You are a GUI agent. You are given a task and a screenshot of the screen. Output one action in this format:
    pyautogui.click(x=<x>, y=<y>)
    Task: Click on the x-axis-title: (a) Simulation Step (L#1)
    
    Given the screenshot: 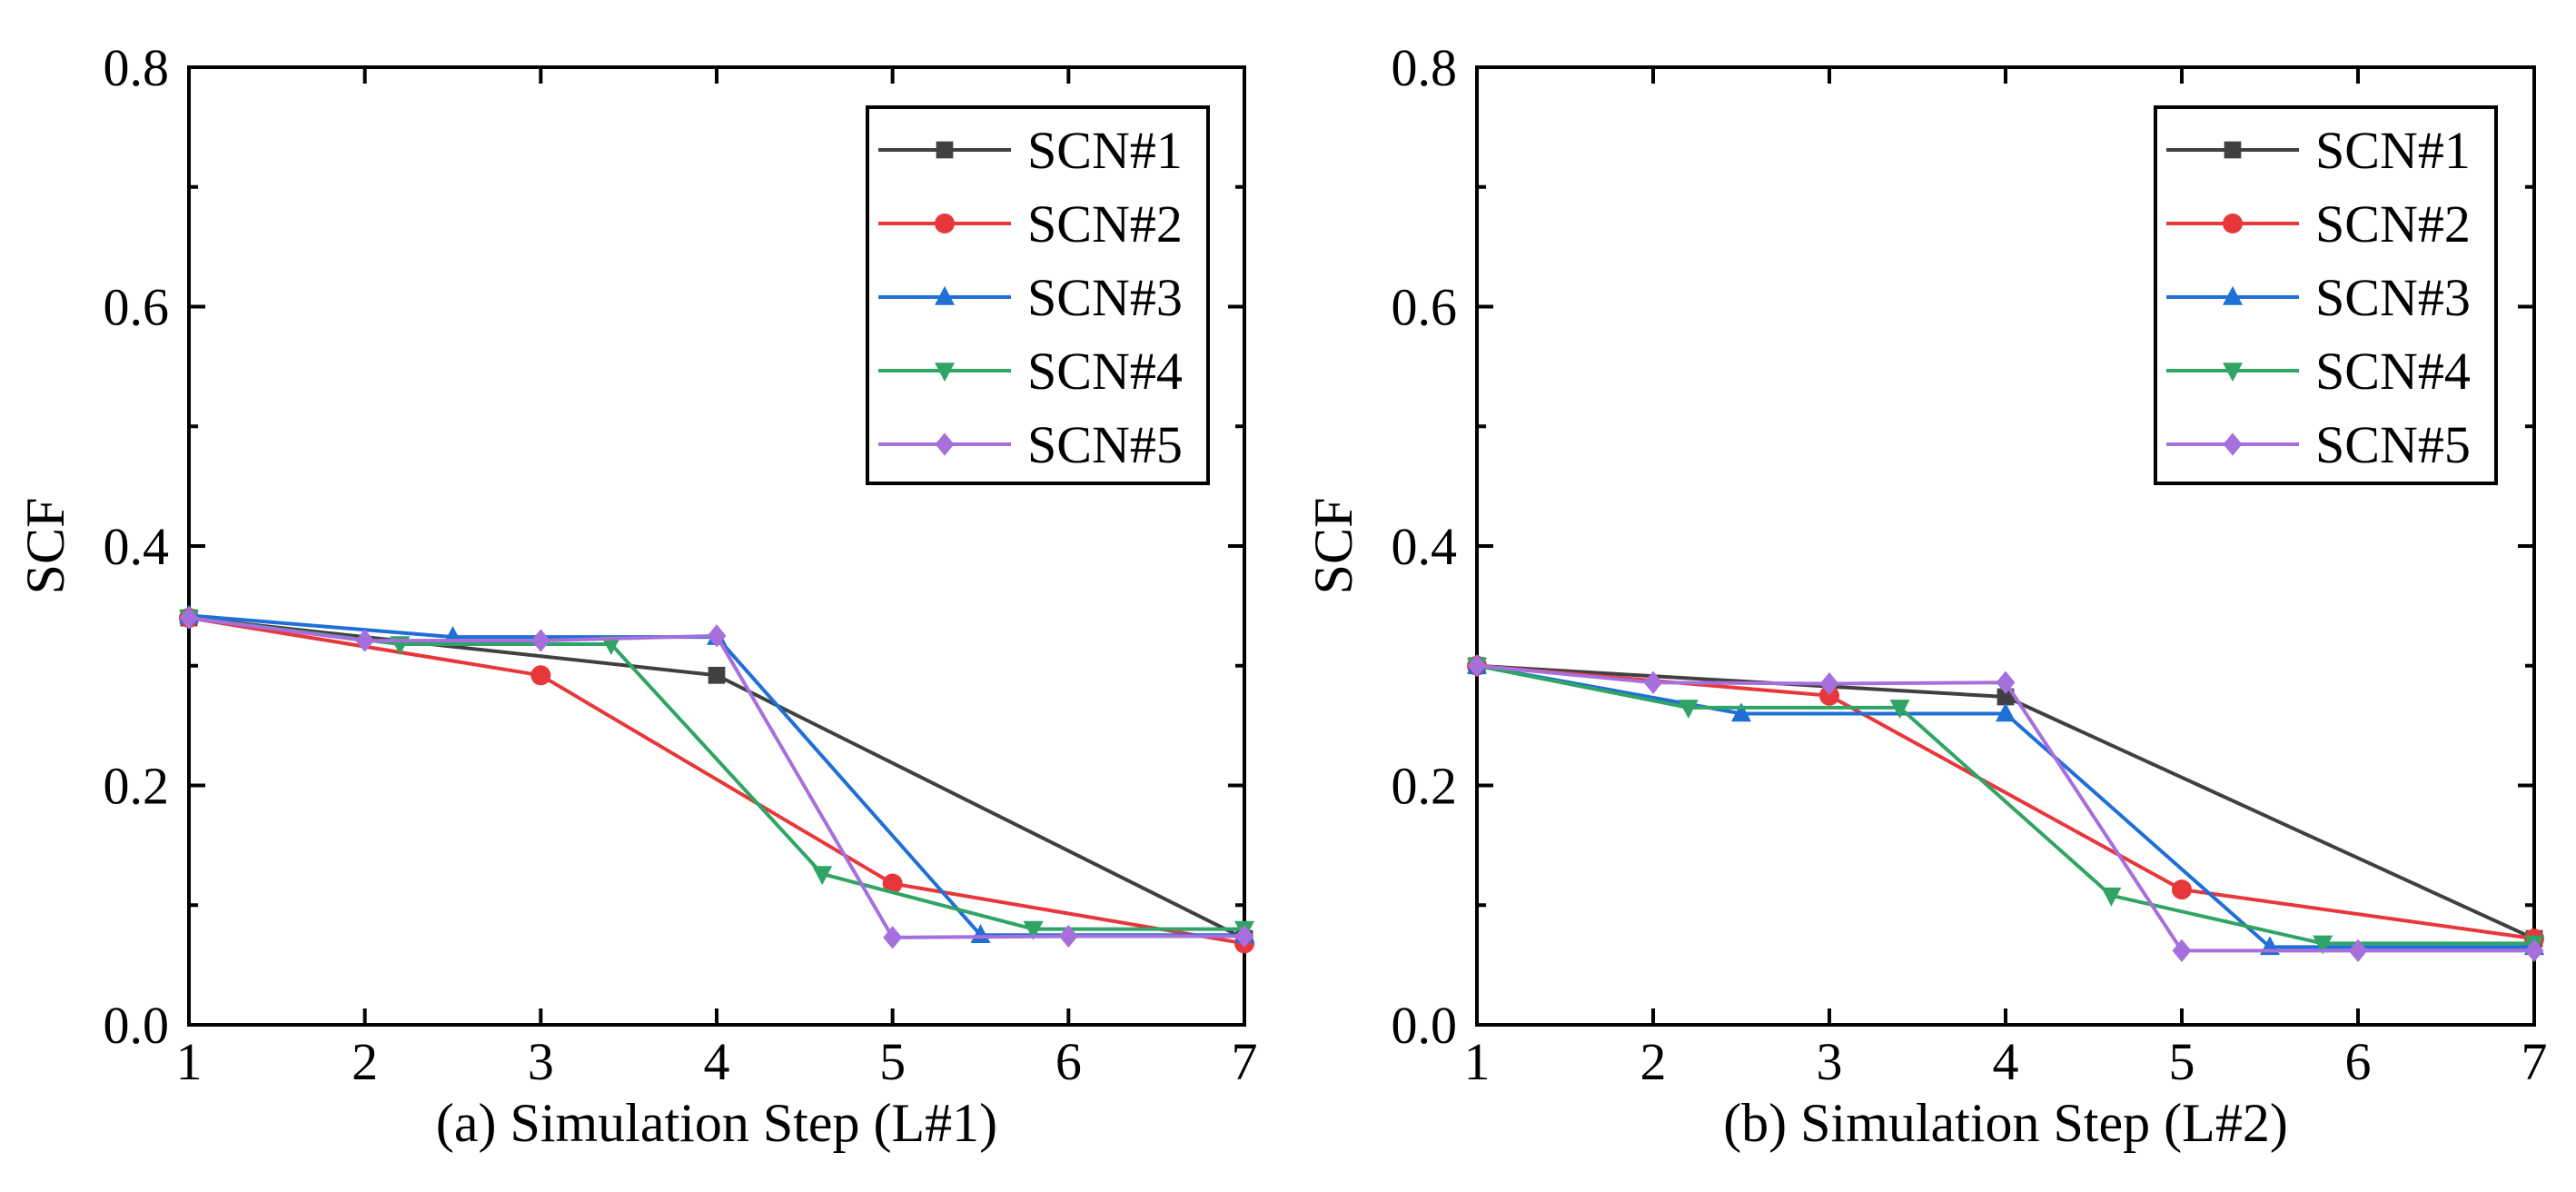 What is the action you would take?
    pyautogui.click(x=716, y=1123)
    